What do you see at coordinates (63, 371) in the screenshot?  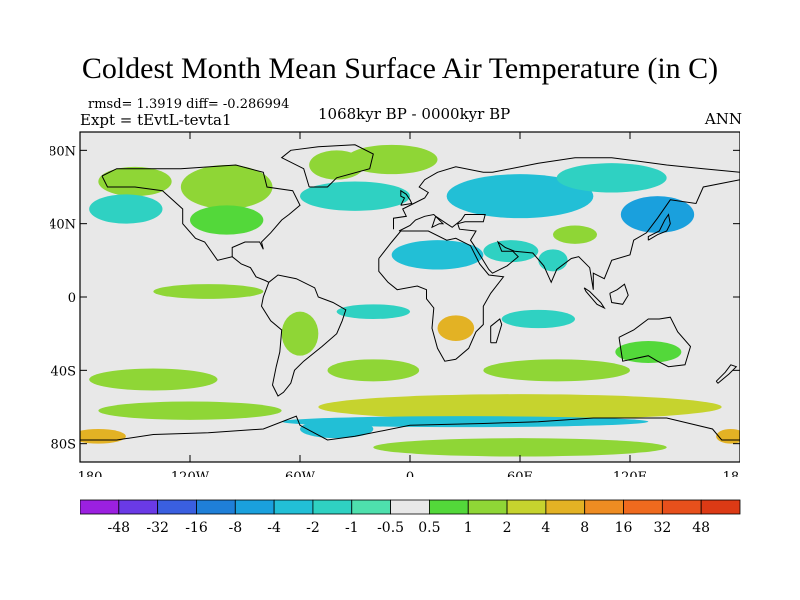 I see `y-tick-label: 40S` at bounding box center [63, 371].